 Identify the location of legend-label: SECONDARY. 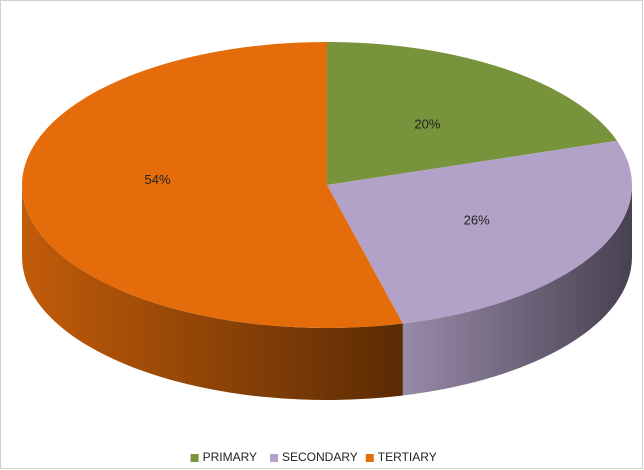
(320, 457).